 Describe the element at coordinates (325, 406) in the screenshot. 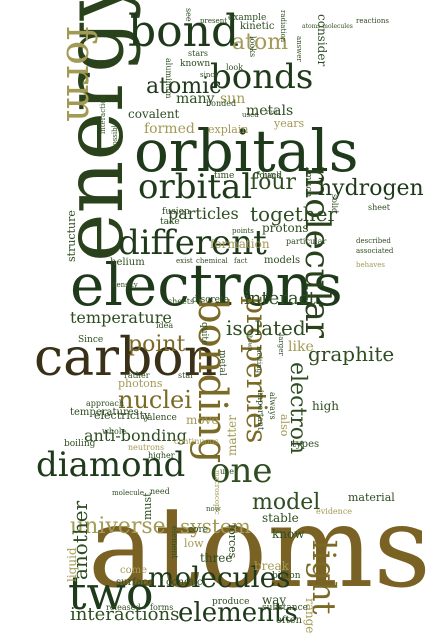

I see `word-high: high` at that location.